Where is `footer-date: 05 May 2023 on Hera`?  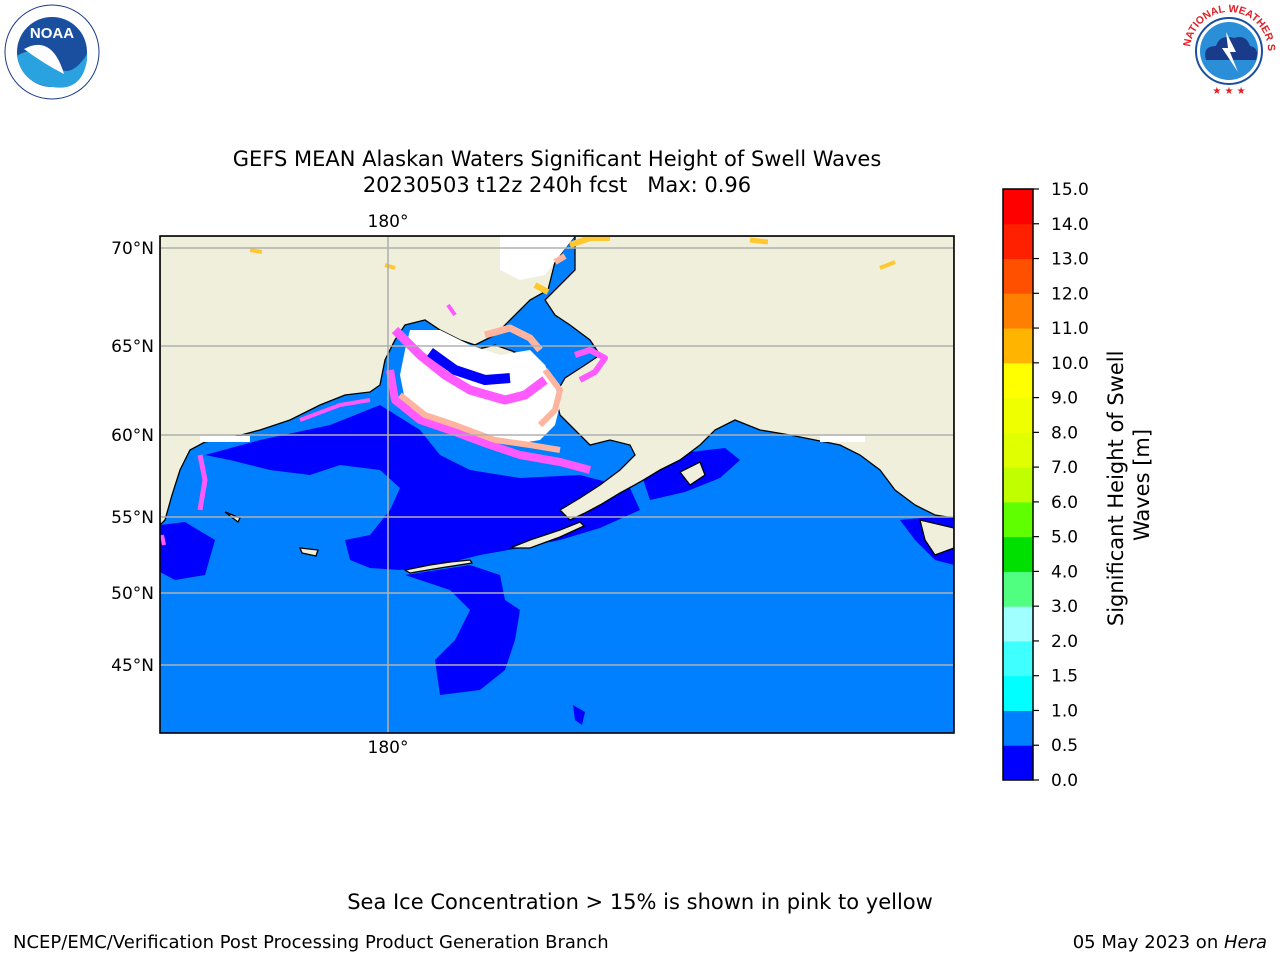
footer-date: 05 May 2023 on Hera is located at coordinates (1170, 942).